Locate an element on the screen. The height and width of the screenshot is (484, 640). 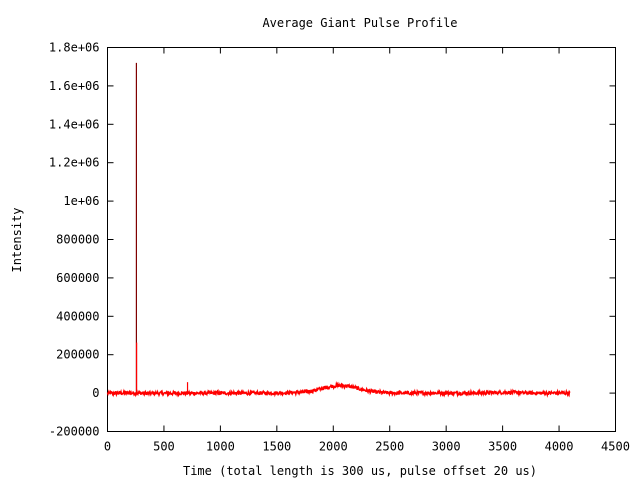
y-tick-label: 1.8e+06 is located at coordinates (74, 48).